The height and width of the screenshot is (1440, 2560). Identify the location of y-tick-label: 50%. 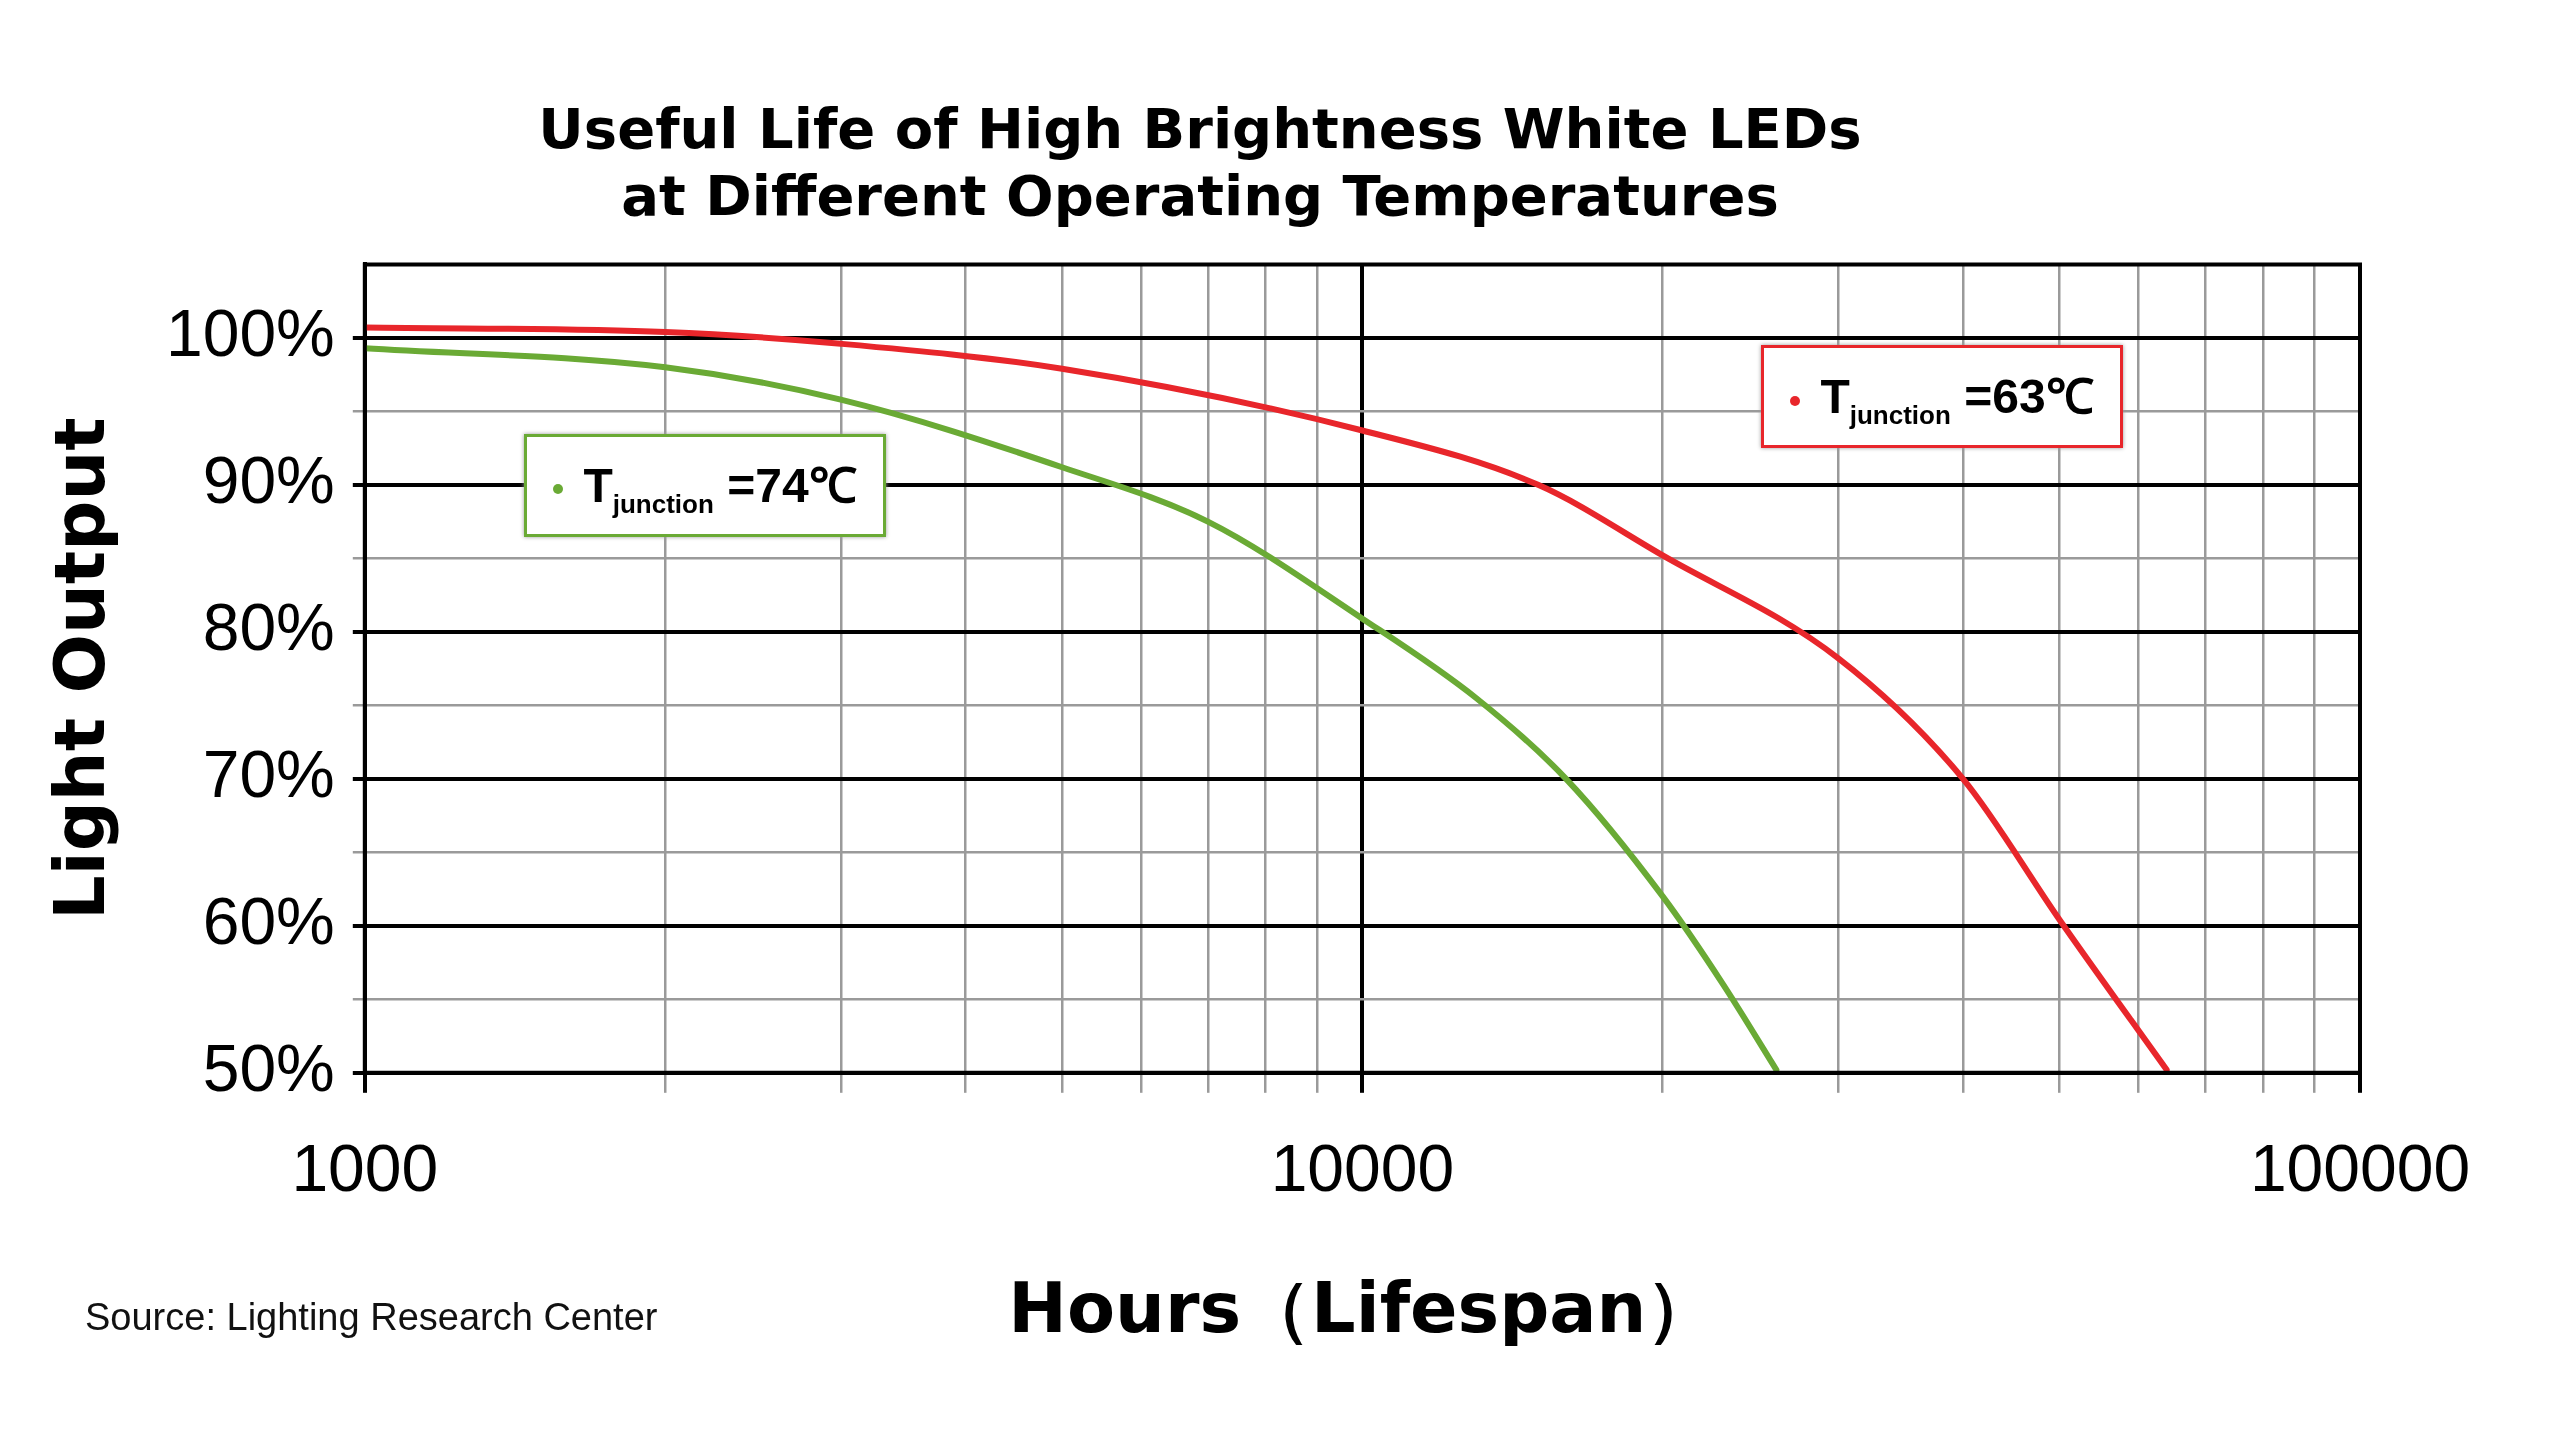
(268, 1068).